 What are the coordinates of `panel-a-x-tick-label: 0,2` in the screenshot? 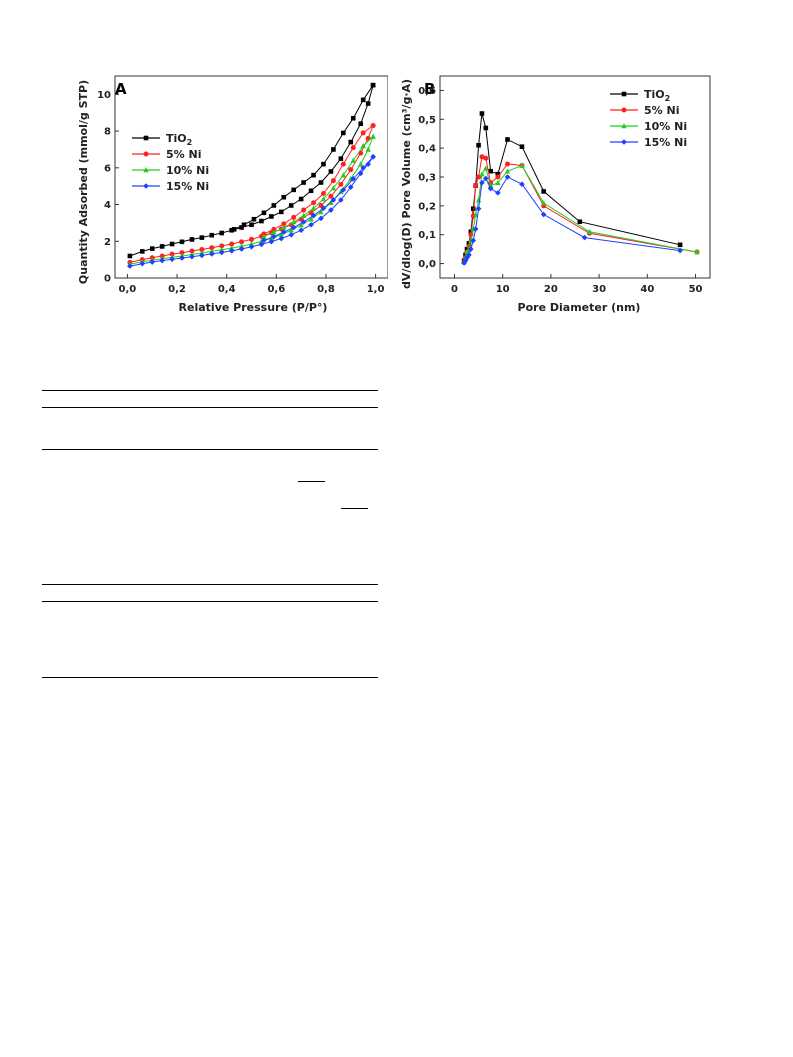 It's located at (177, 289).